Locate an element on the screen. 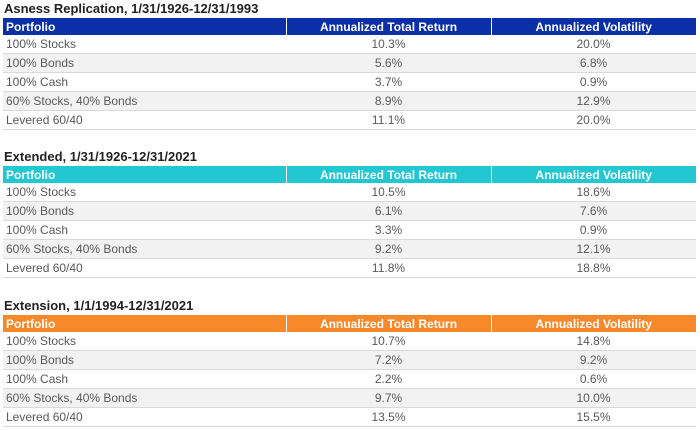 The height and width of the screenshot is (430, 700). return-cell: 2.2% is located at coordinates (388, 379).